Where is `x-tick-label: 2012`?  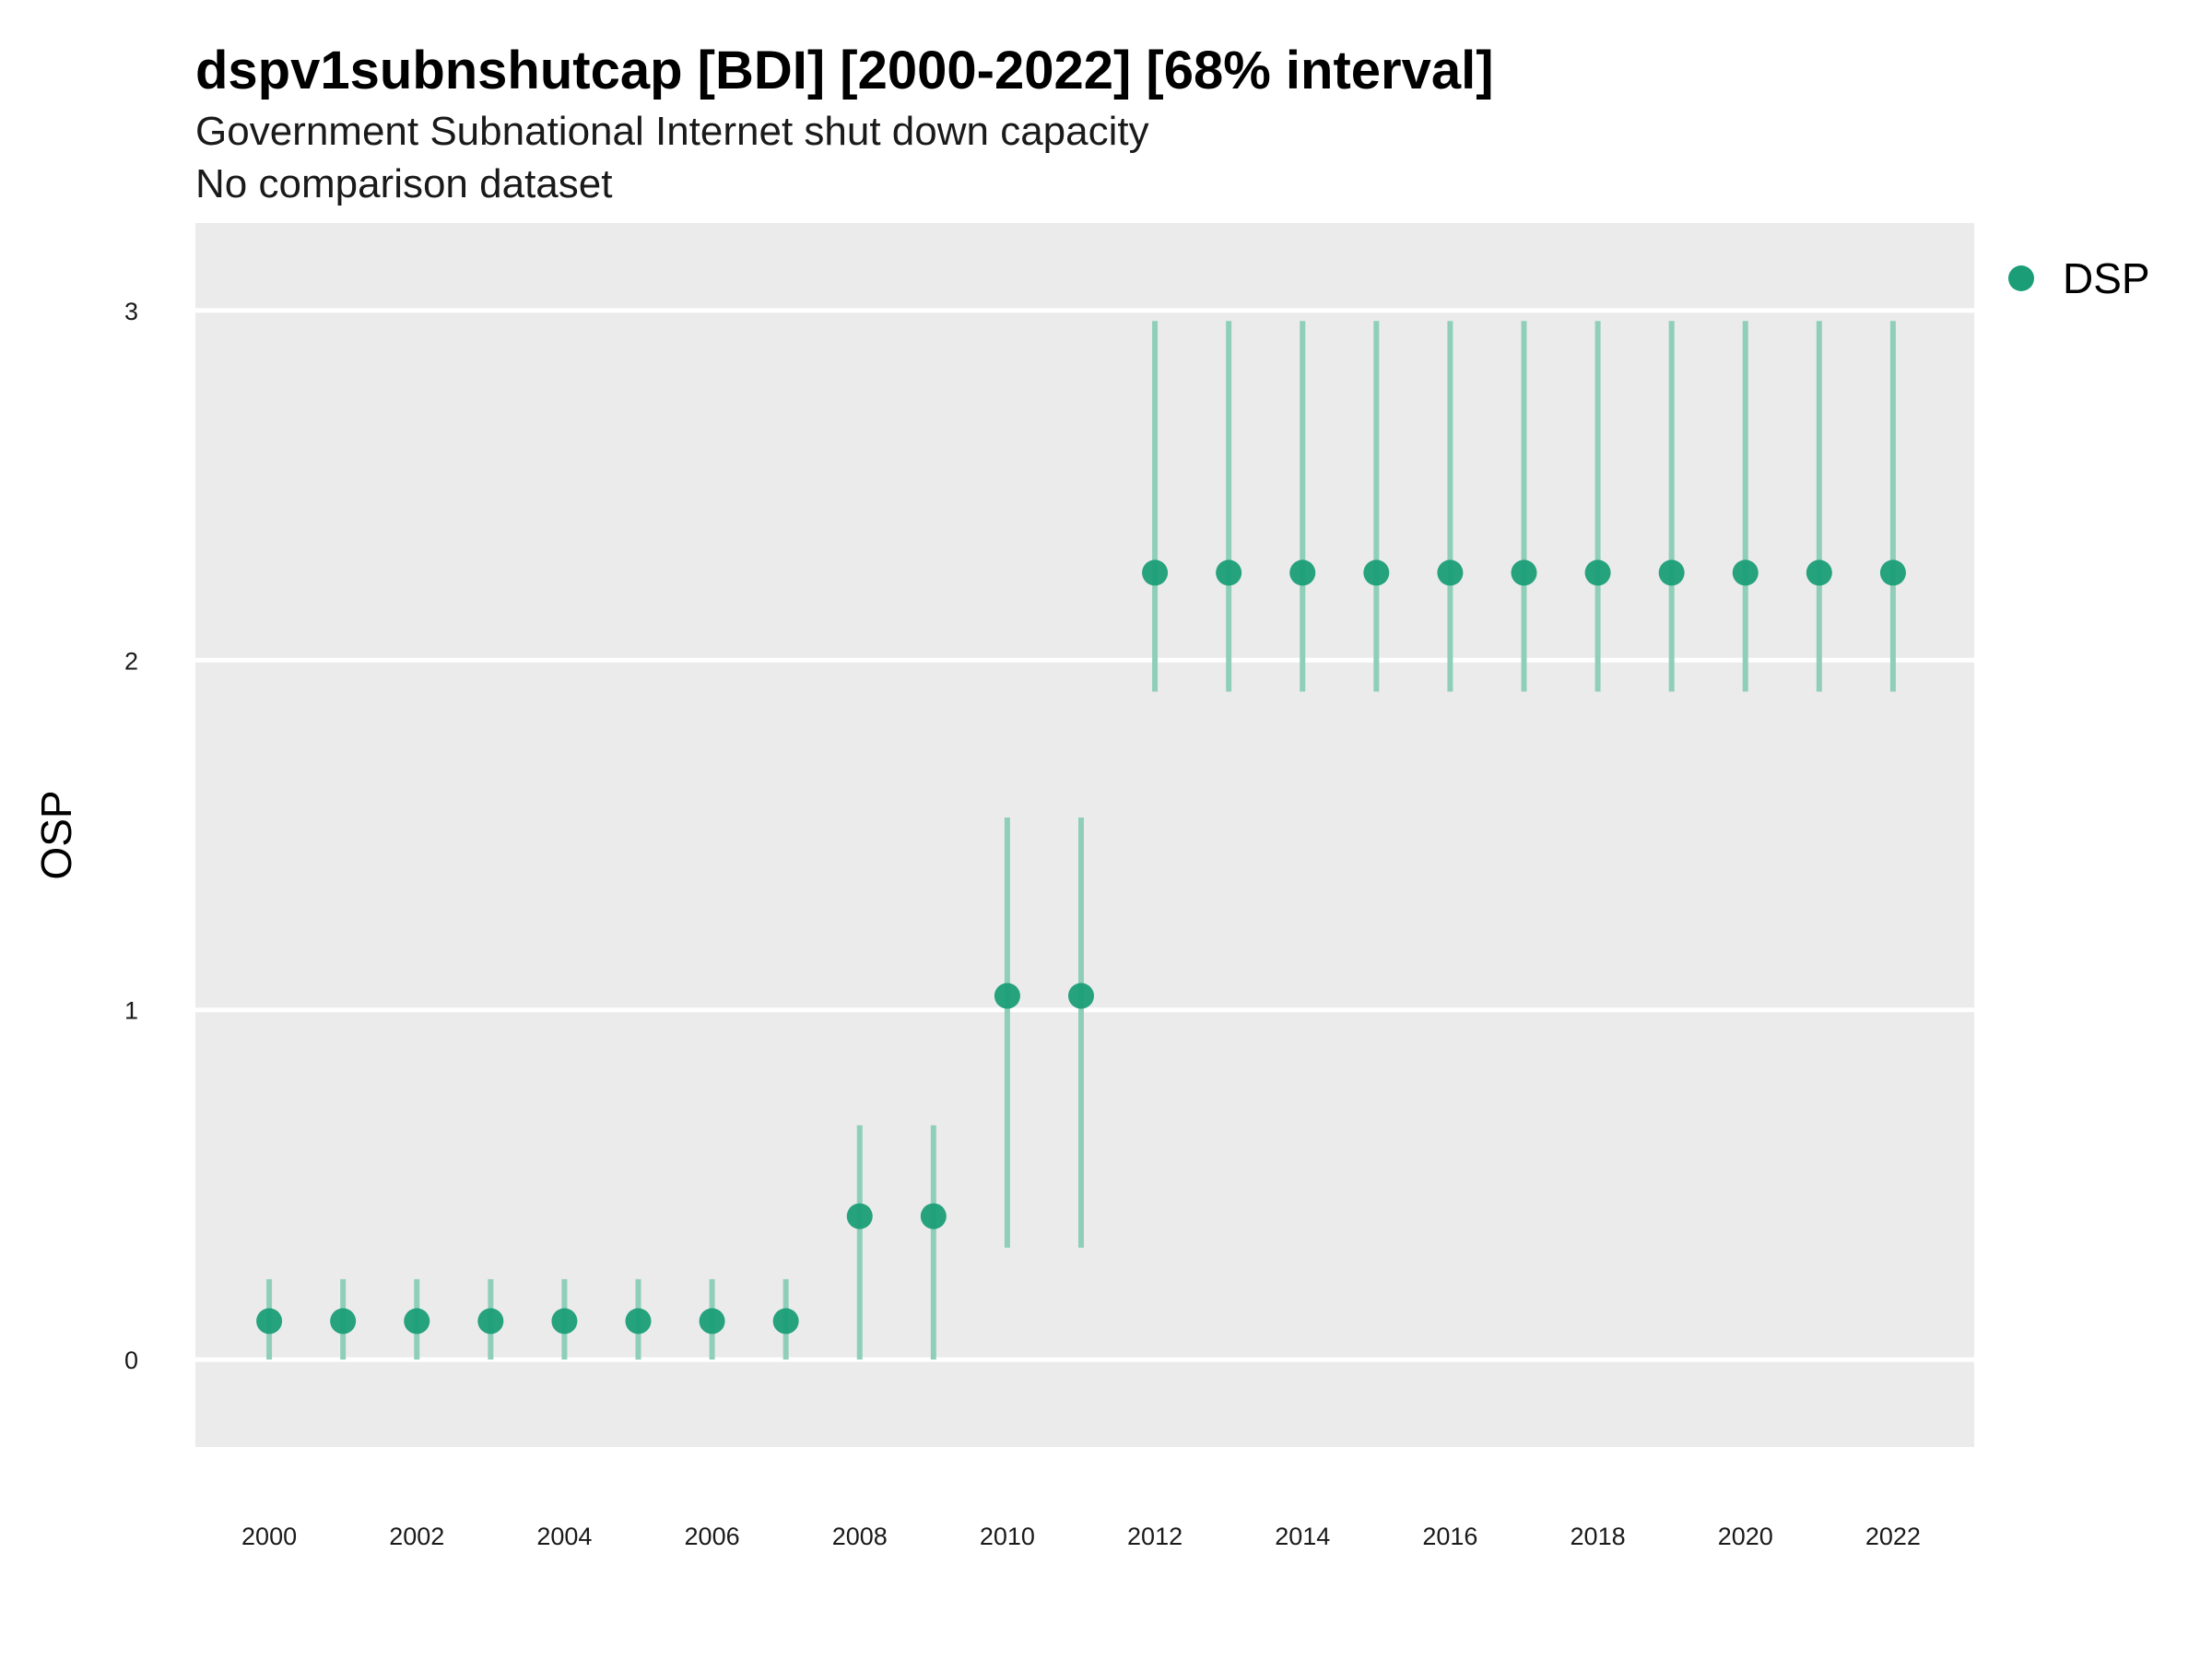 x-tick-label: 2012 is located at coordinates (1154, 1536).